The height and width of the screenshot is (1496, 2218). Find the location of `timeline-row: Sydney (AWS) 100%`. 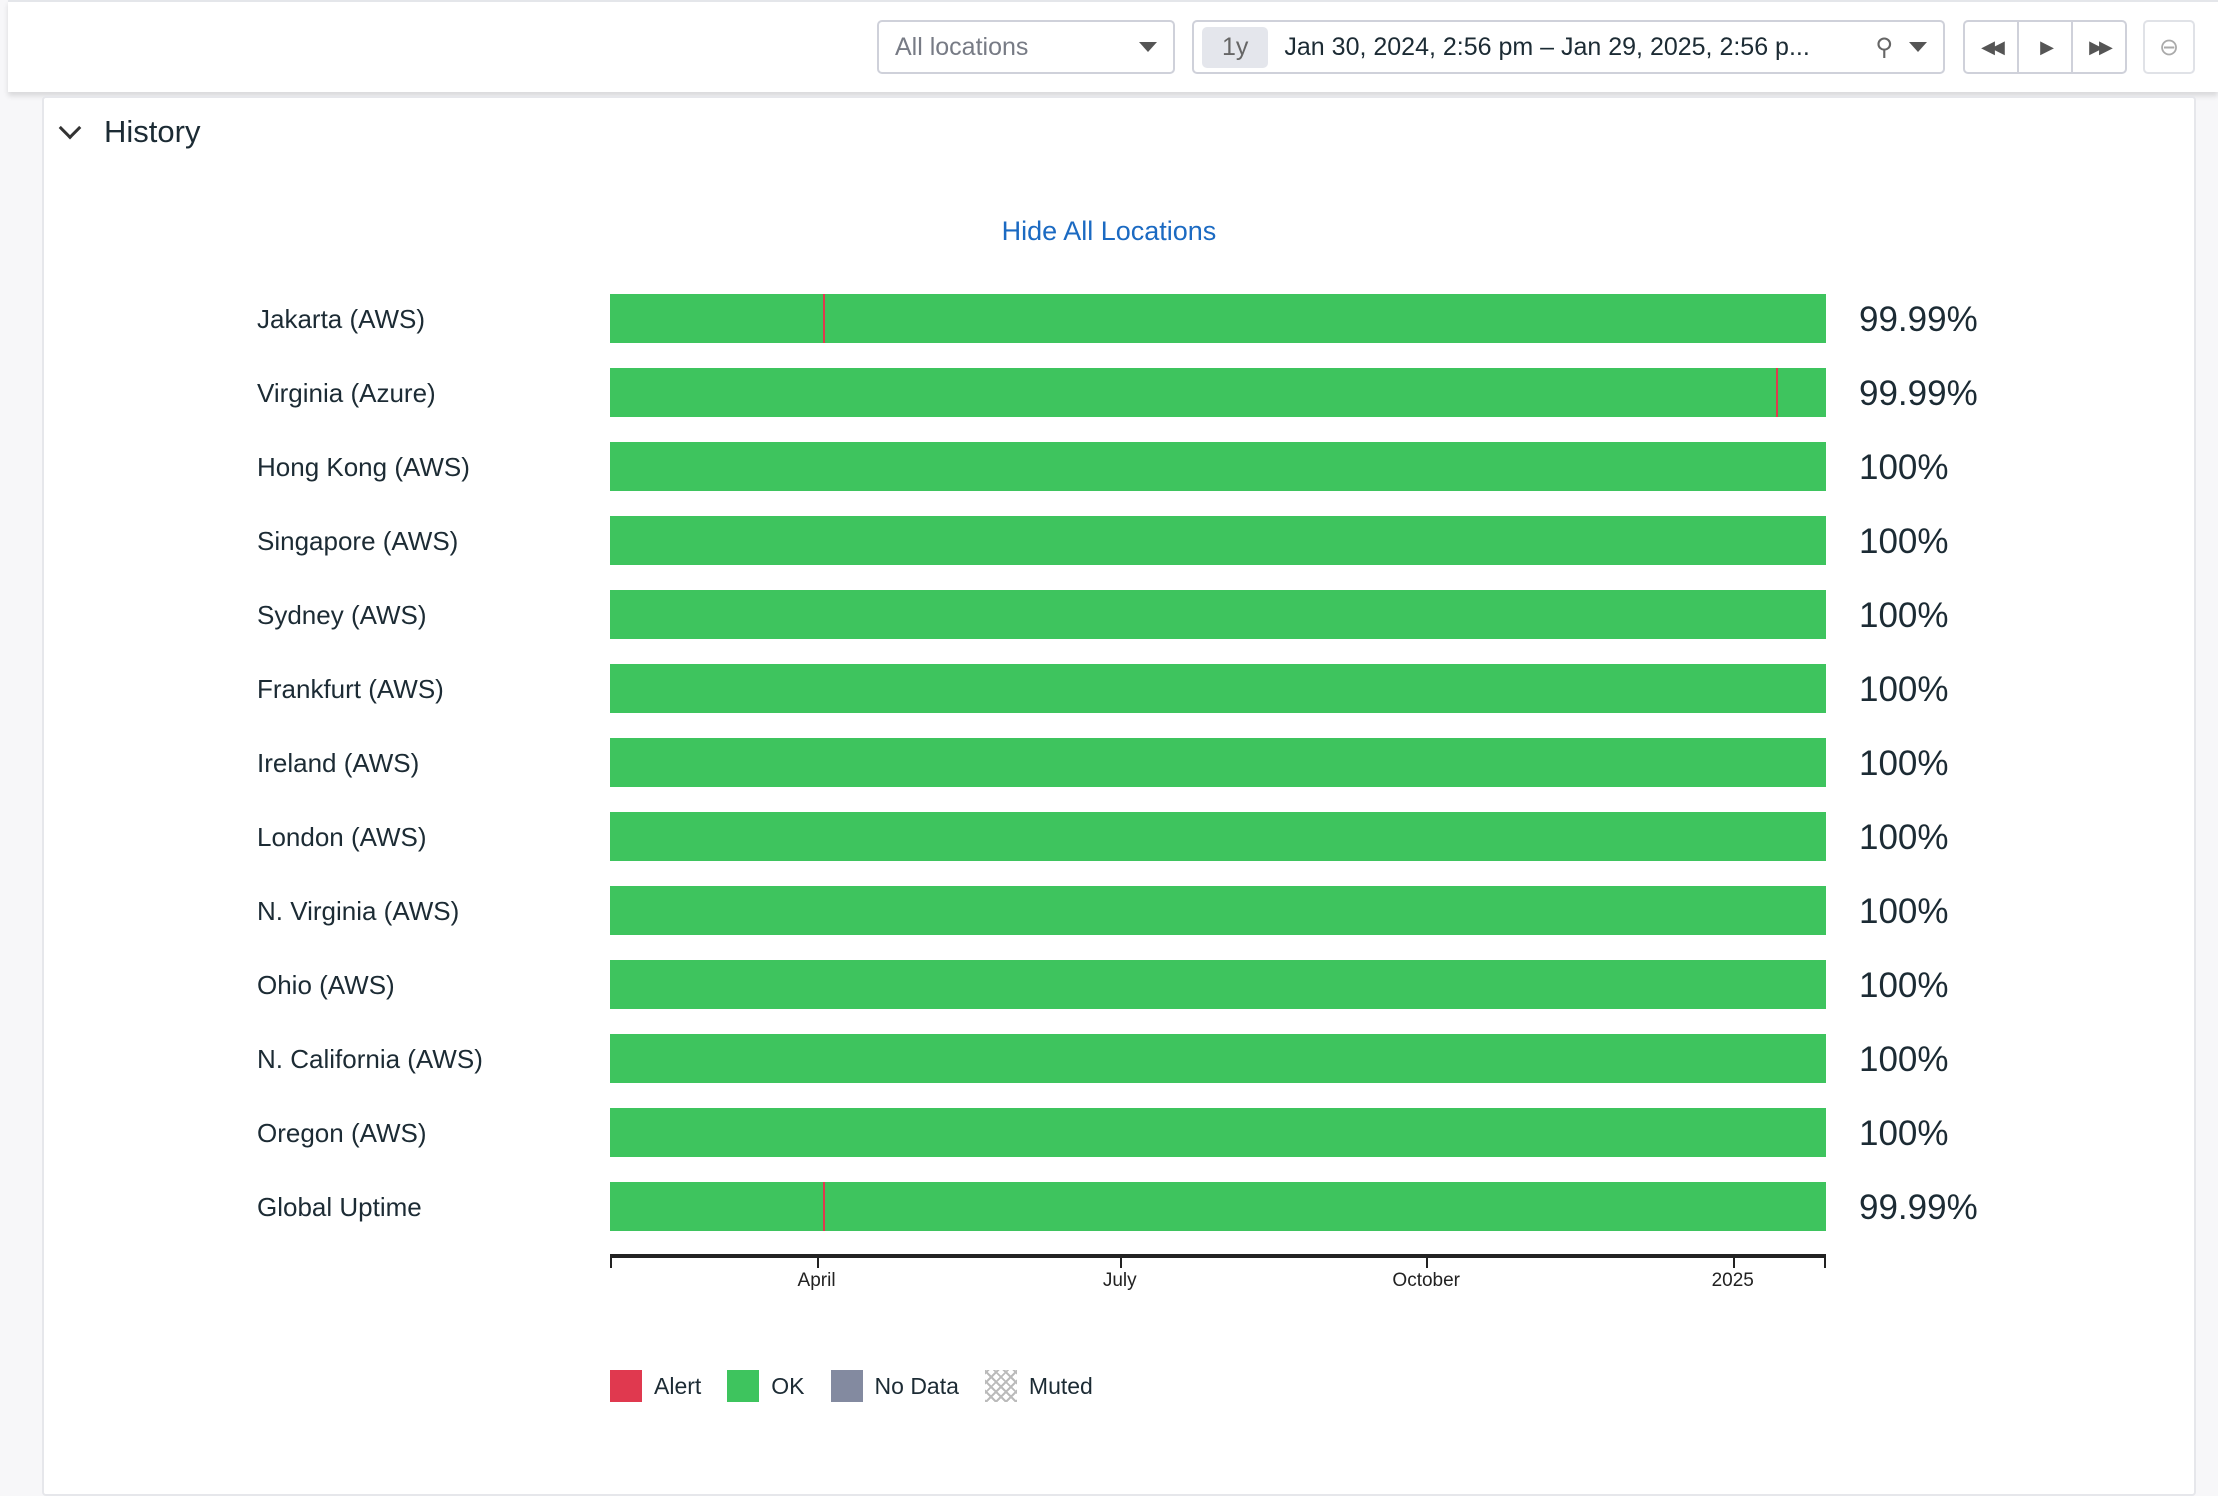

timeline-row: Sydney (AWS) 100% is located at coordinates (1109, 614).